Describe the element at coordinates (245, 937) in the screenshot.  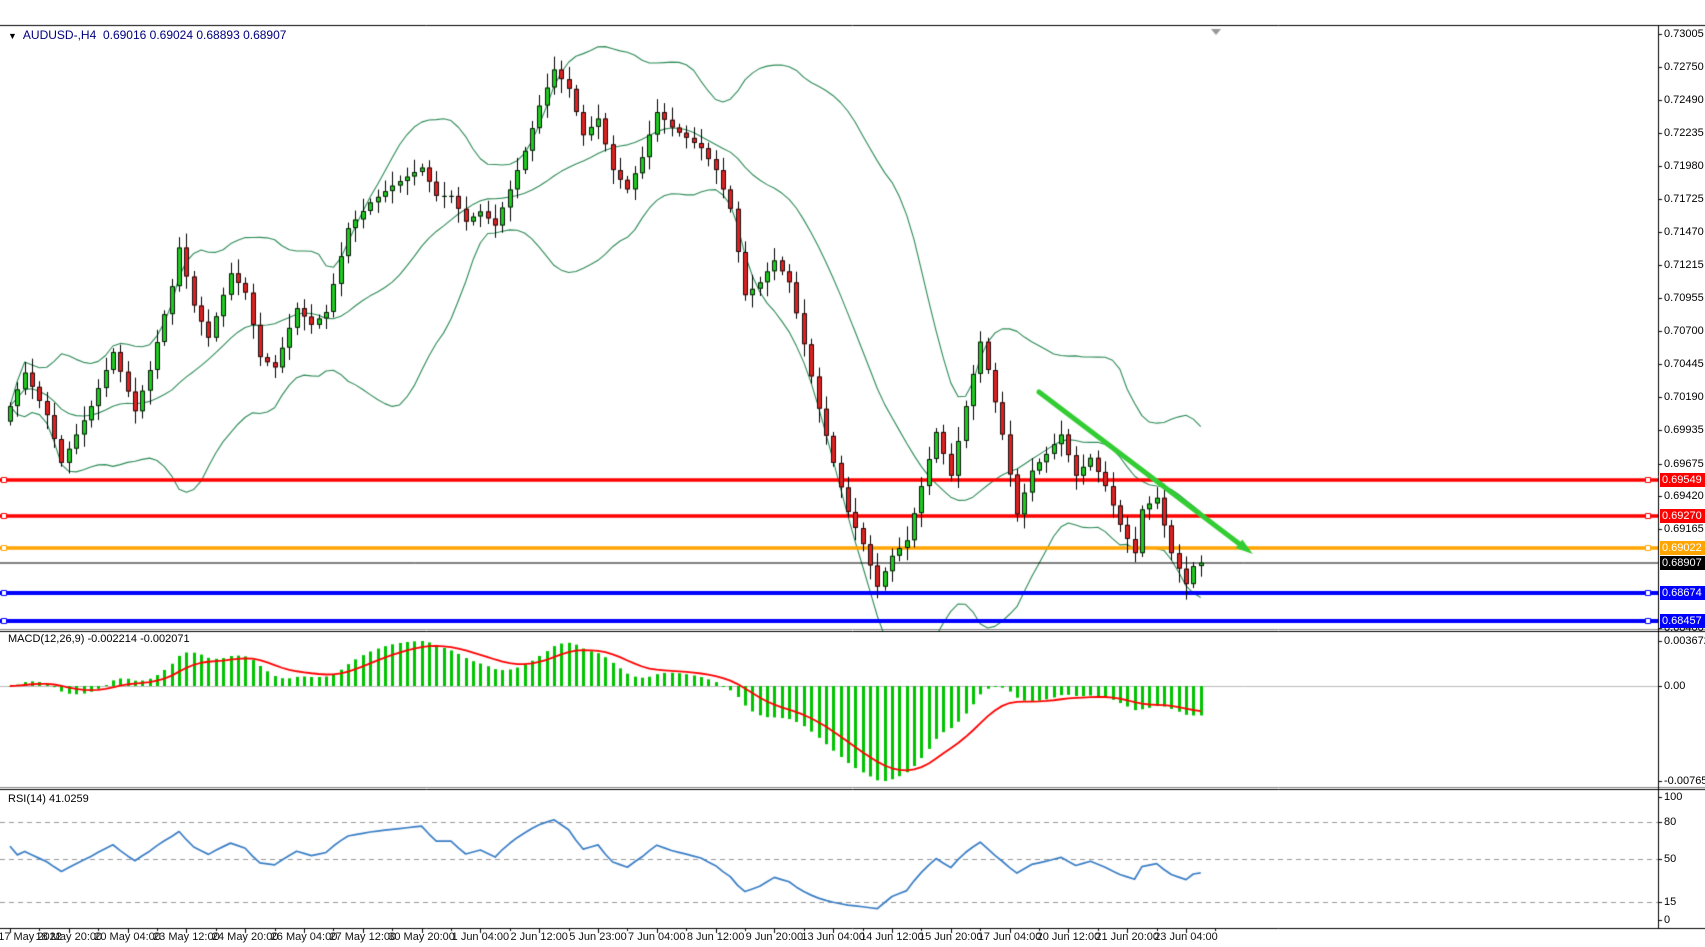
I see `time-axis-label: 24 May 20:00` at that location.